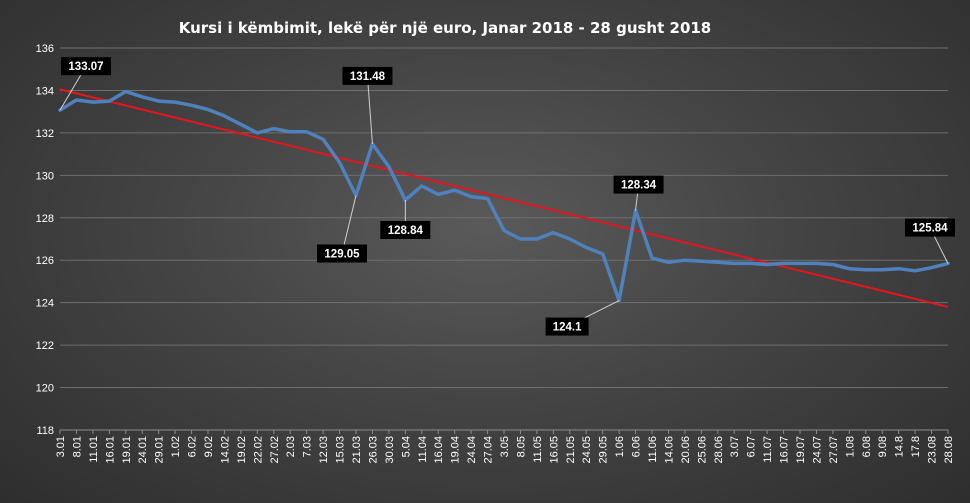 The height and width of the screenshot is (503, 970). I want to click on data-label: 125.84, so click(930, 229).